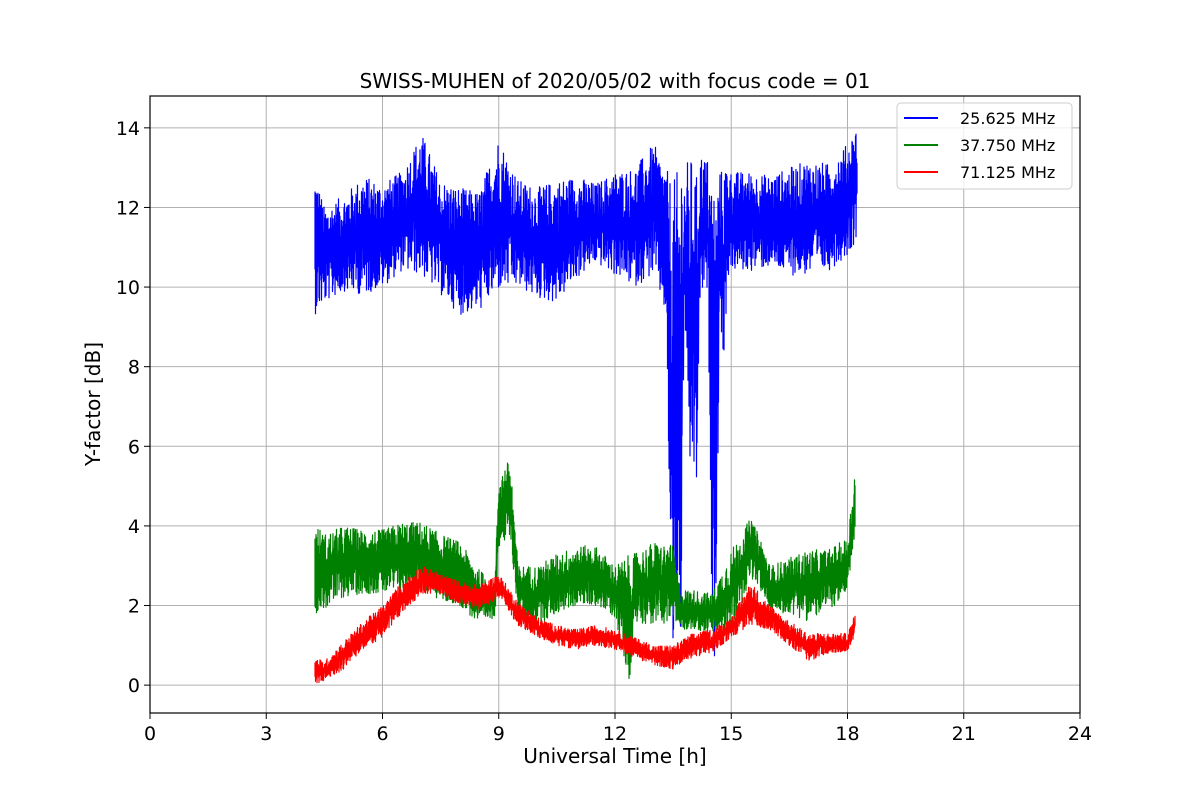 This screenshot has width=1200, height=800. I want to click on x-axis-label: Universal Time [h], so click(614, 756).